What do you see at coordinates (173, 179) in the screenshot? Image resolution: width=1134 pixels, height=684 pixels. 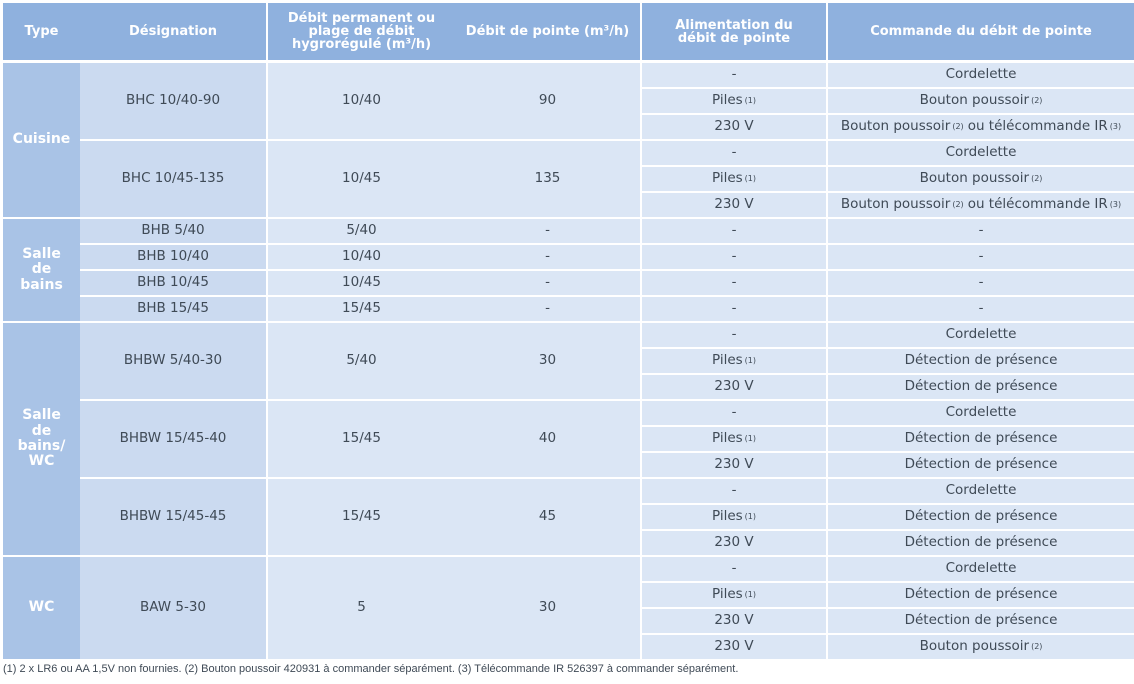 I see `designation-cell: BHC 10/45-135` at bounding box center [173, 179].